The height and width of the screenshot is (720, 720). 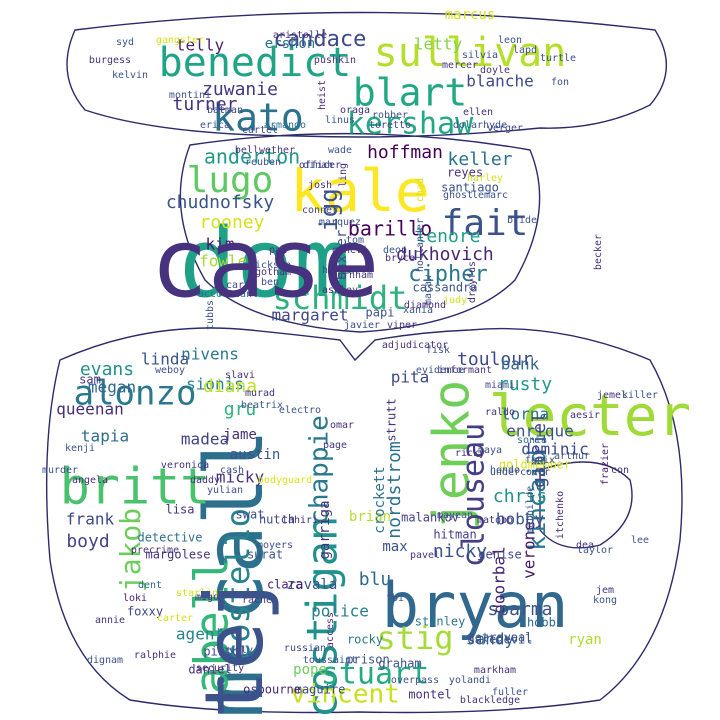 I want to click on cloud-word: cartel, so click(x=260, y=130).